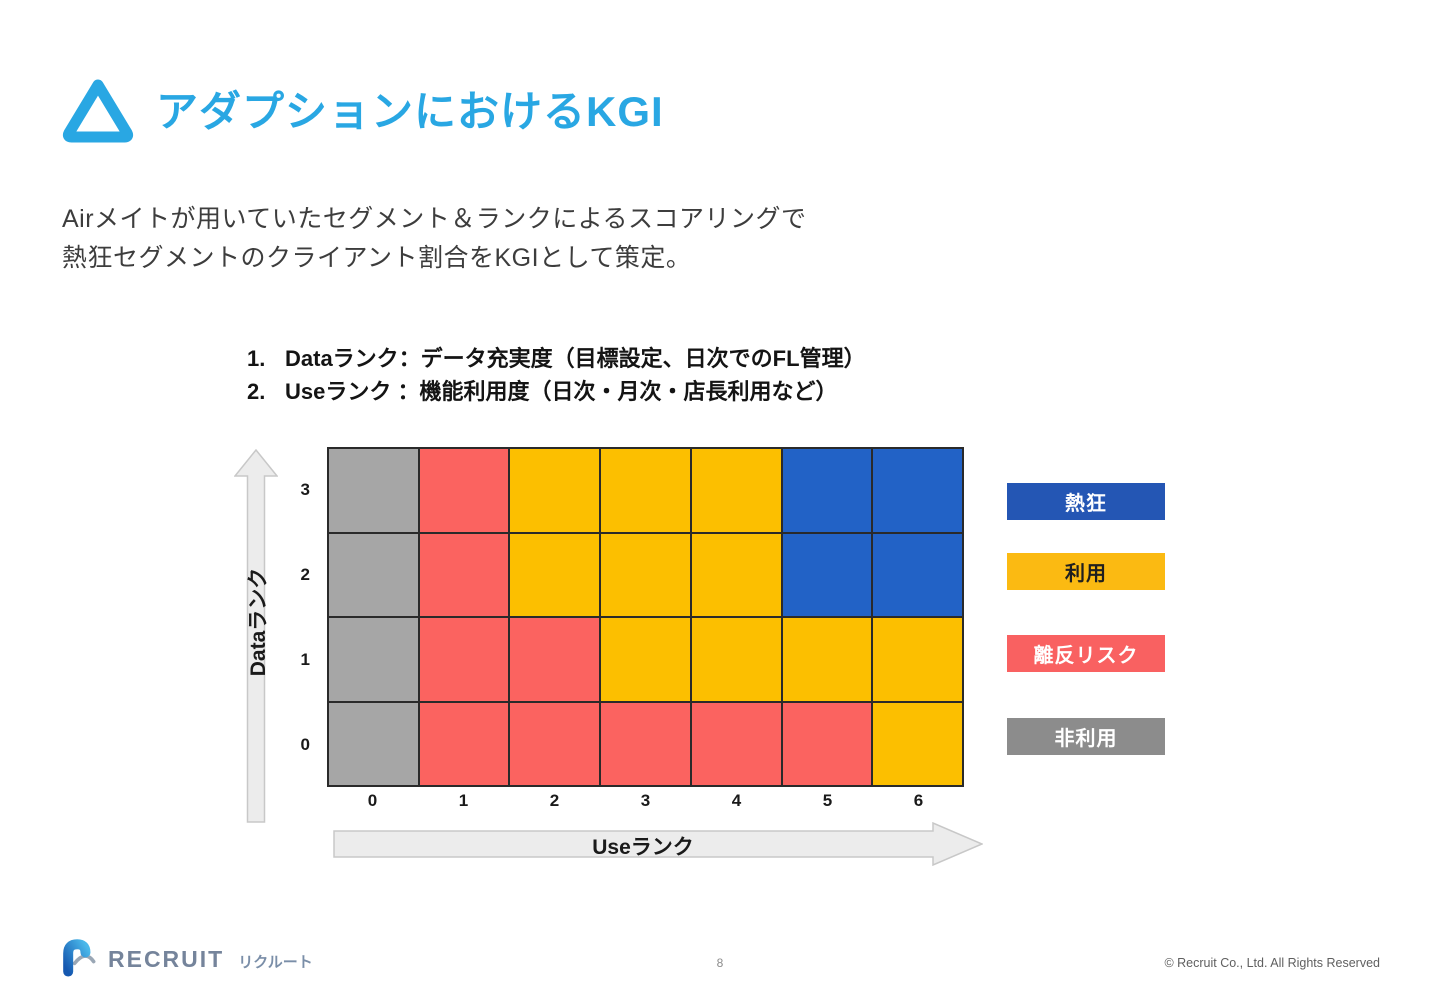 The width and height of the screenshot is (1440, 997). I want to click on triangle-logo-icon, so click(98, 112).